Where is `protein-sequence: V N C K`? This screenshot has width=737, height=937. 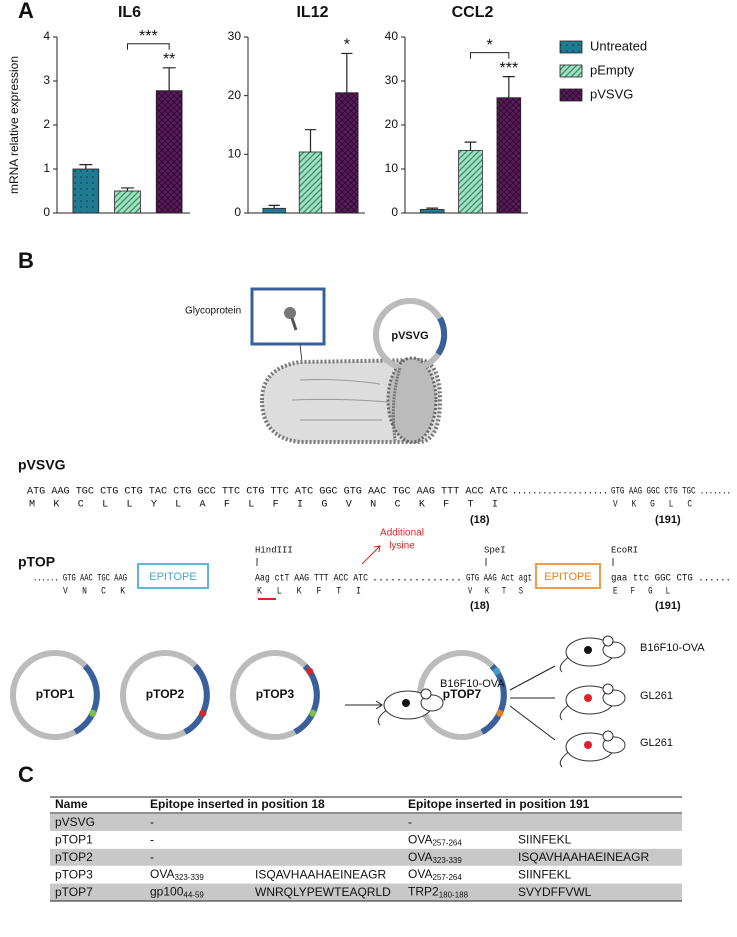 protein-sequence: V N C K is located at coordinates (94, 592).